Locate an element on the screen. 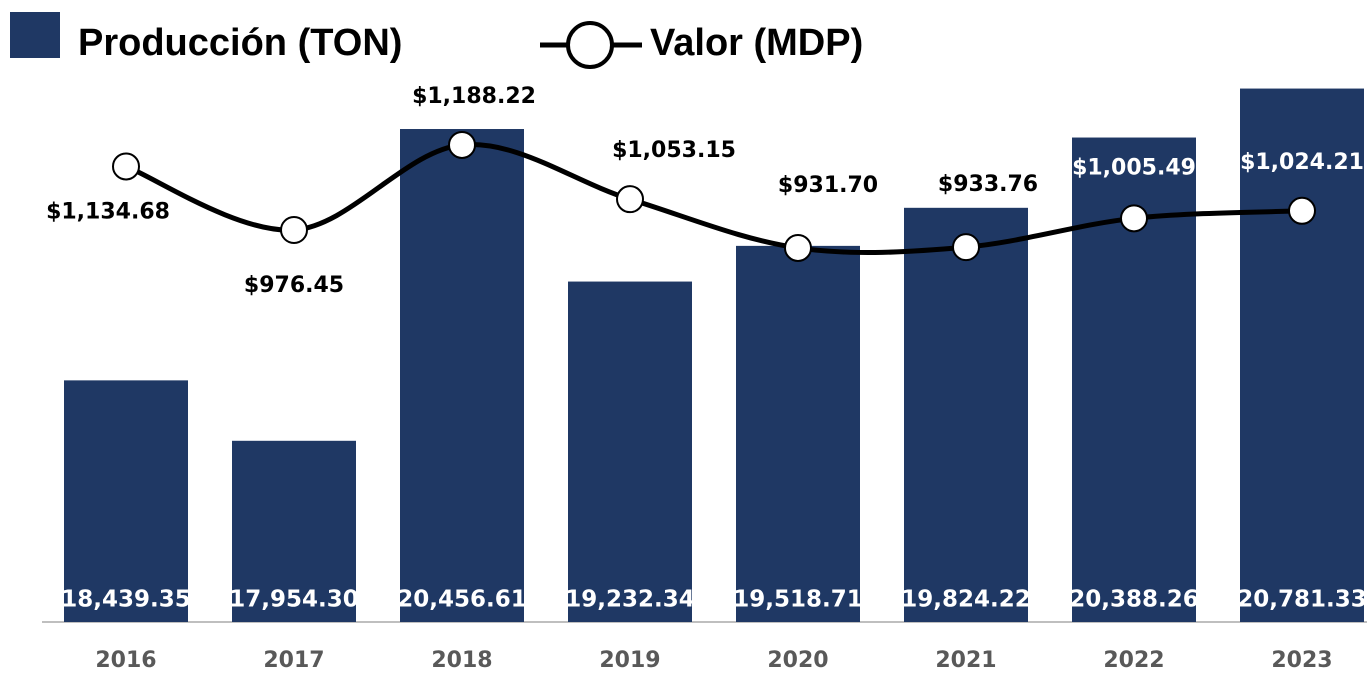  line-value-label: $933.76 is located at coordinates (988, 184).